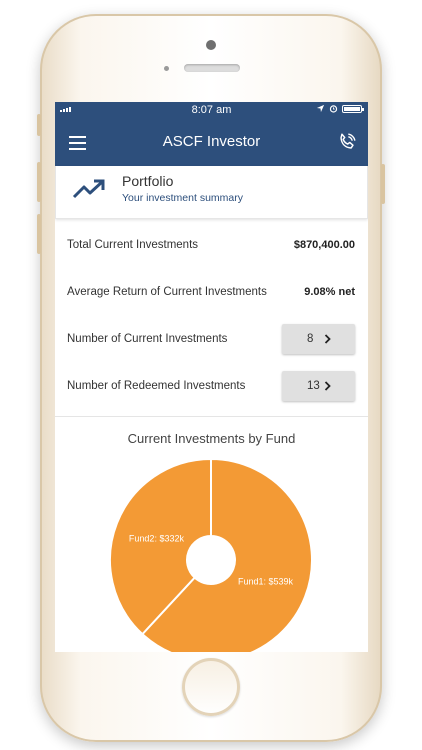 Image resolution: width=422 pixels, height=750 pixels. I want to click on portfolio-title: Portfolio, so click(148, 181).